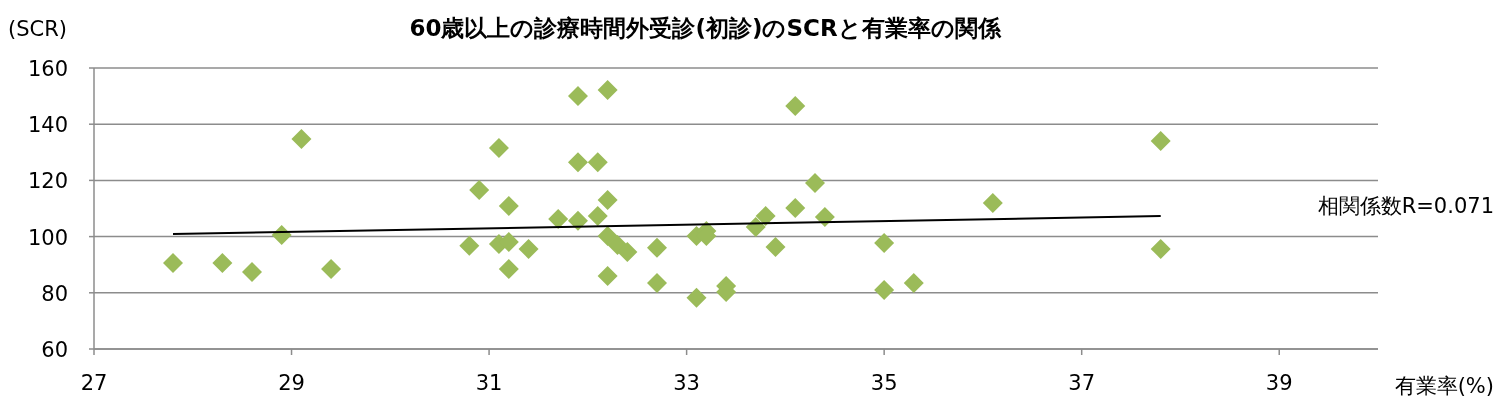  What do you see at coordinates (705, 28) in the screenshot?
I see `title: 60歳以上の診療時間外受診(初診)のSCRと有業率の関係` at bounding box center [705, 28].